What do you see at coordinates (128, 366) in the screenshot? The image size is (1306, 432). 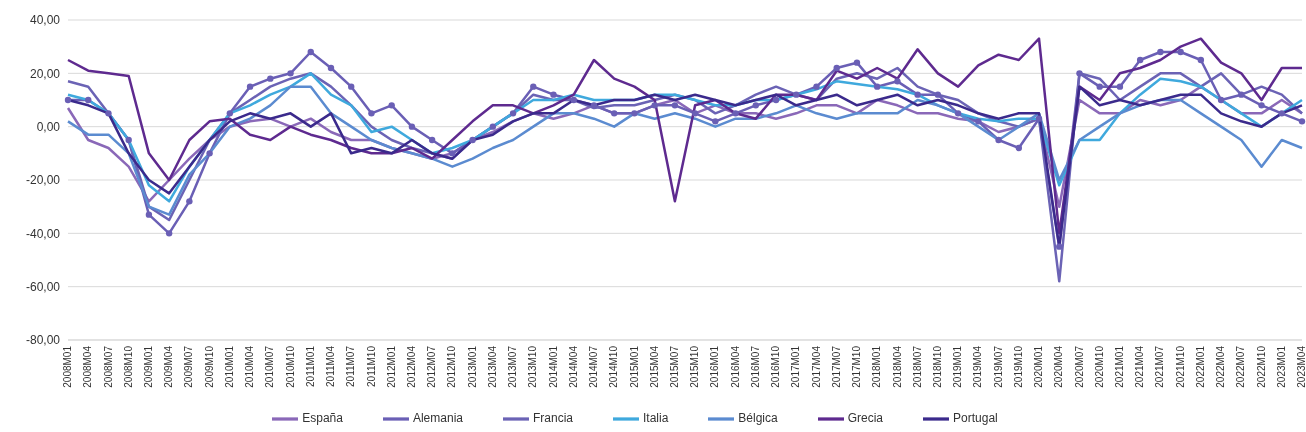 I see `x-tick-label: 2008M10` at bounding box center [128, 366].